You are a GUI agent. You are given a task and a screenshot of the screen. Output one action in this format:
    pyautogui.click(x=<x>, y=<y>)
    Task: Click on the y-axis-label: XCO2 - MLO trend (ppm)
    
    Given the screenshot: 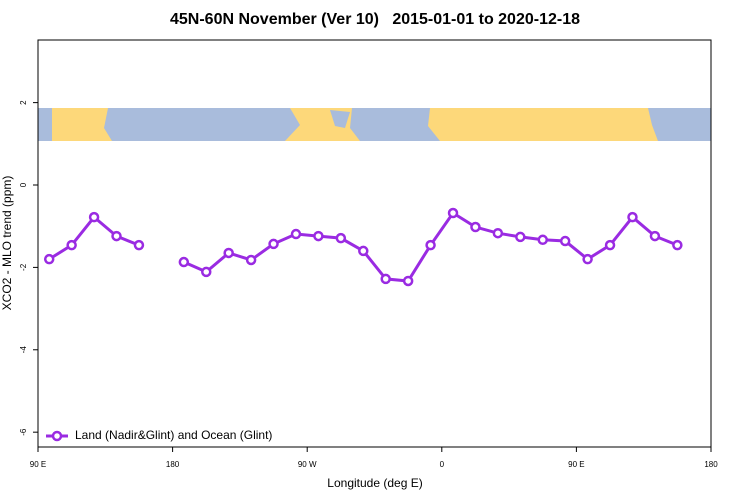 What is the action you would take?
    pyautogui.click(x=7, y=243)
    